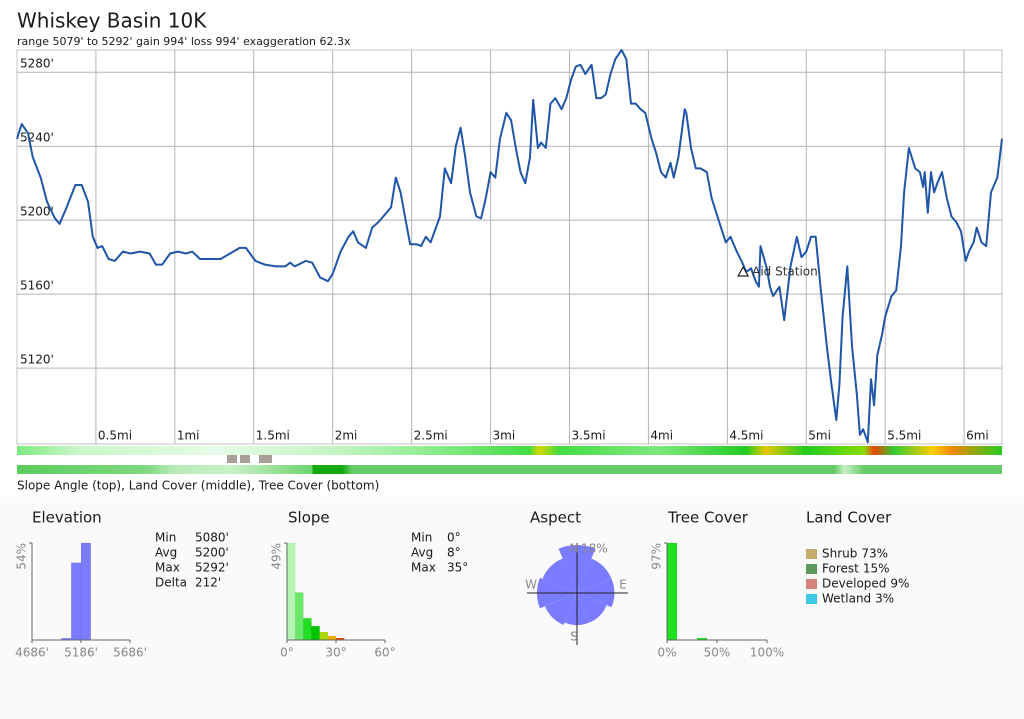 This screenshot has height=719, width=1024. I want to click on direction-label: W, so click(531, 585).